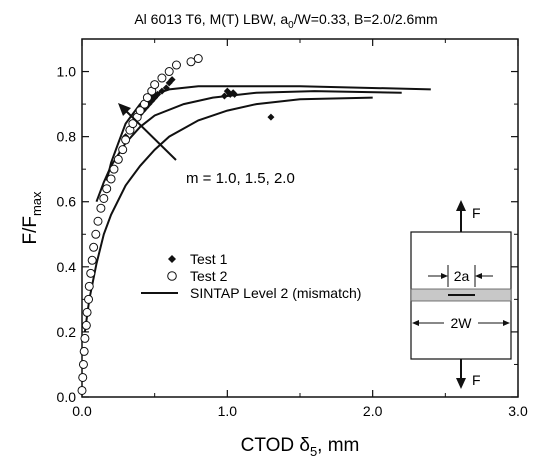  What do you see at coordinates (209, 276) in the screenshot?
I see `legend-test2-label: Test 2` at bounding box center [209, 276].